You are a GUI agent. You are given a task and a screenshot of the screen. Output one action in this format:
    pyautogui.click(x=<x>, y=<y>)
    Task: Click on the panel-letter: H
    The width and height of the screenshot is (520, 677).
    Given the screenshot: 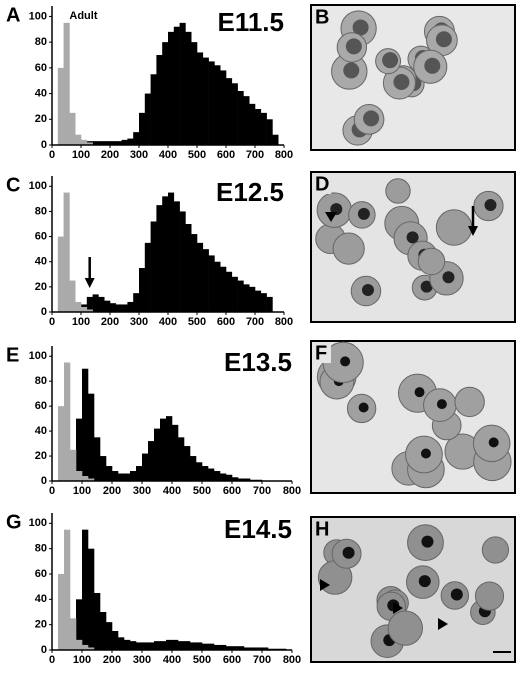 What is the action you would take?
    pyautogui.click(x=322, y=529)
    